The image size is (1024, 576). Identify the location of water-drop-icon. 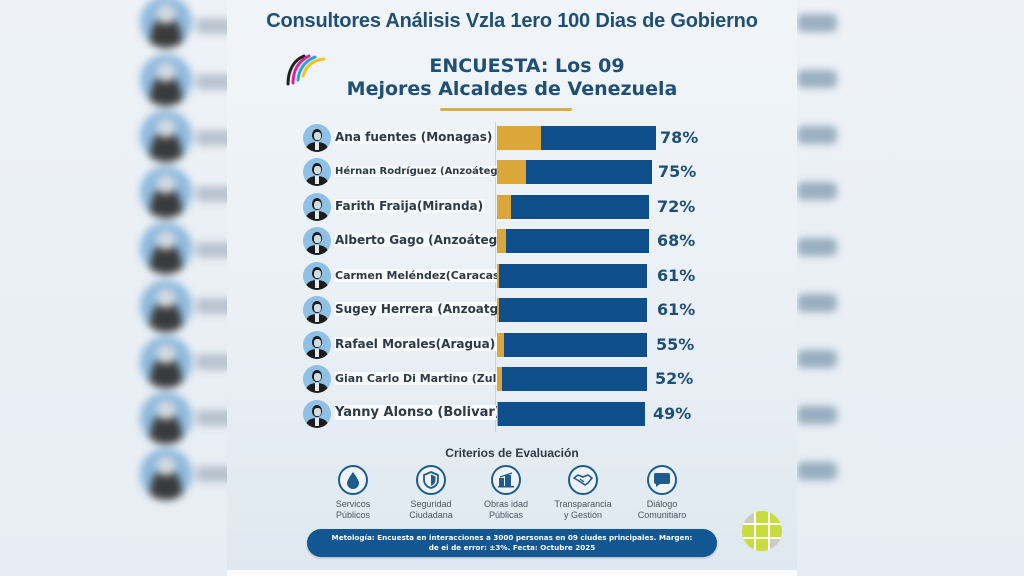
(353, 480).